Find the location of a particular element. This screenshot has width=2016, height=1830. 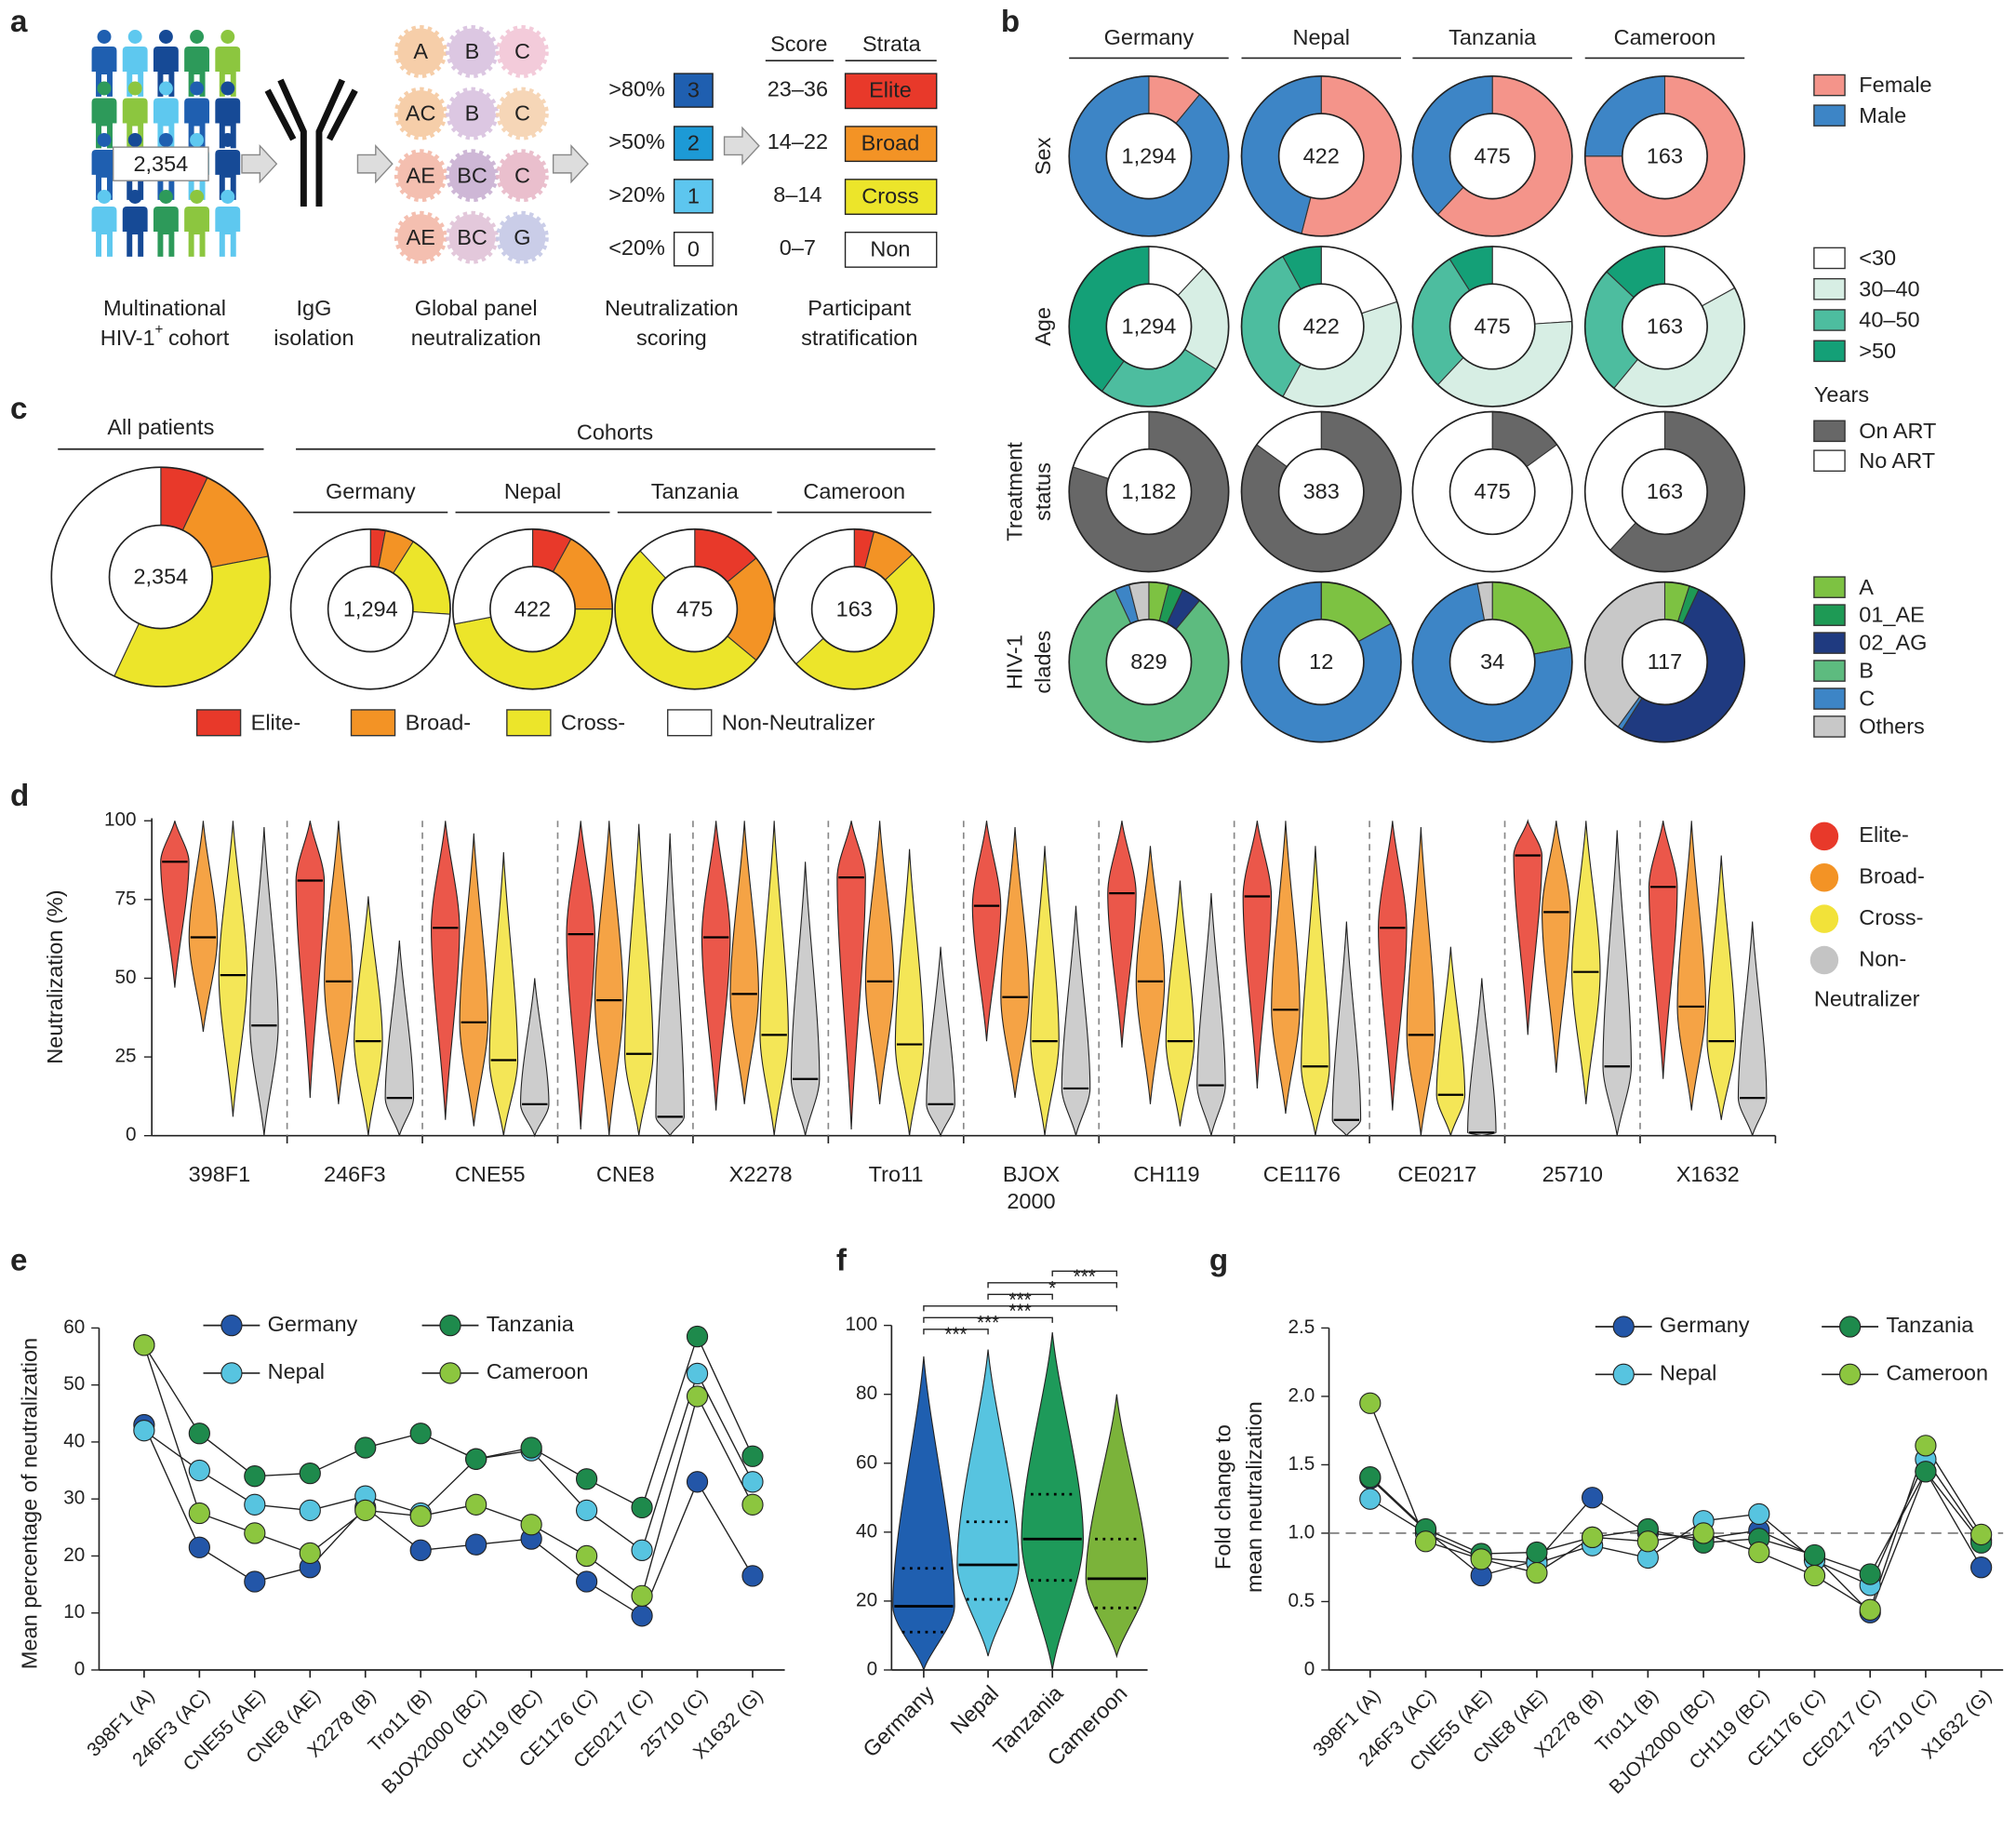

score-threshold: >50% is located at coordinates (636, 141).